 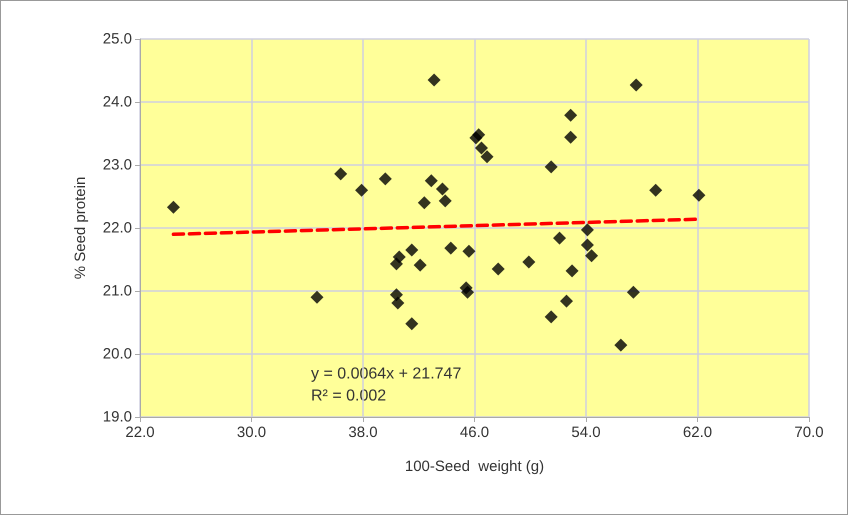 What do you see at coordinates (586, 432) in the screenshot?
I see `x-tick-label: 54.0` at bounding box center [586, 432].